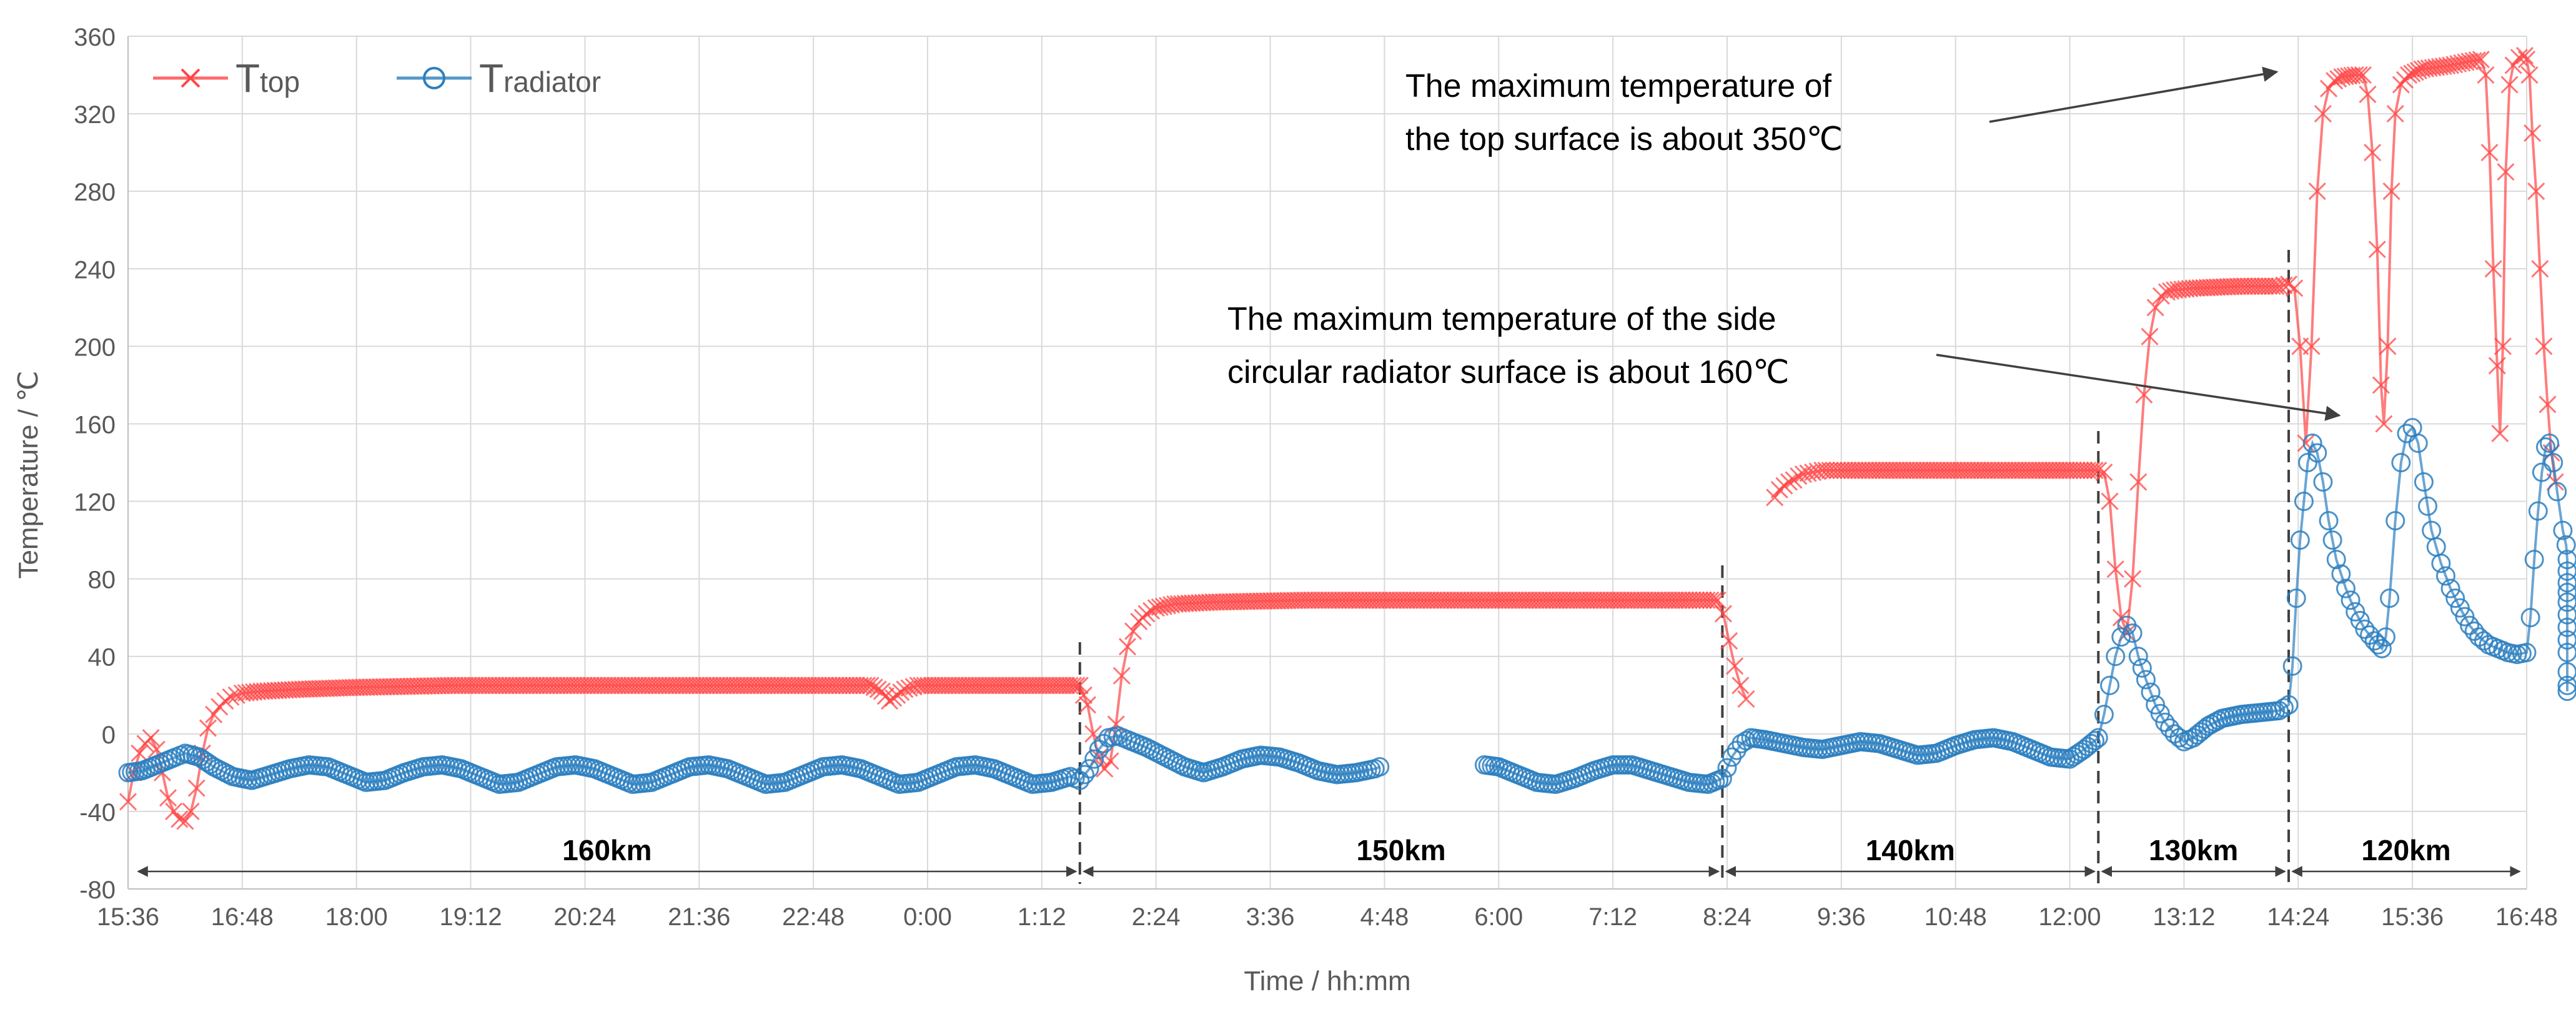  Describe the element at coordinates (813, 917) in the screenshot. I see `x-tick-label: 22:48` at that location.